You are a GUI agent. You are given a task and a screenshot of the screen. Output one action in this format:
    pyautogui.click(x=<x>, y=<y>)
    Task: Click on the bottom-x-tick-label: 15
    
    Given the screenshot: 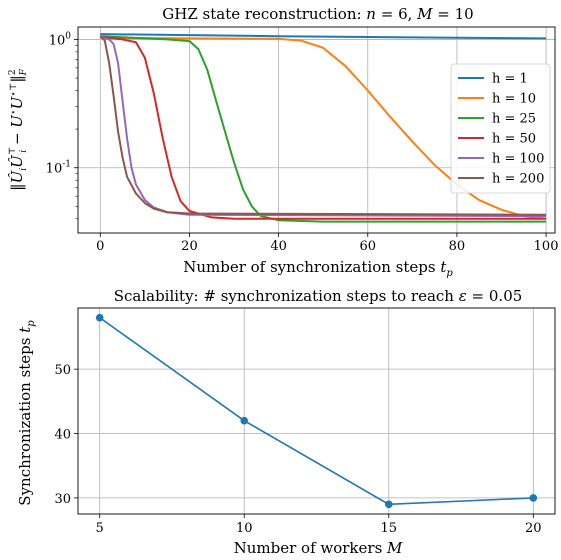 What is the action you would take?
    pyautogui.click(x=388, y=528)
    